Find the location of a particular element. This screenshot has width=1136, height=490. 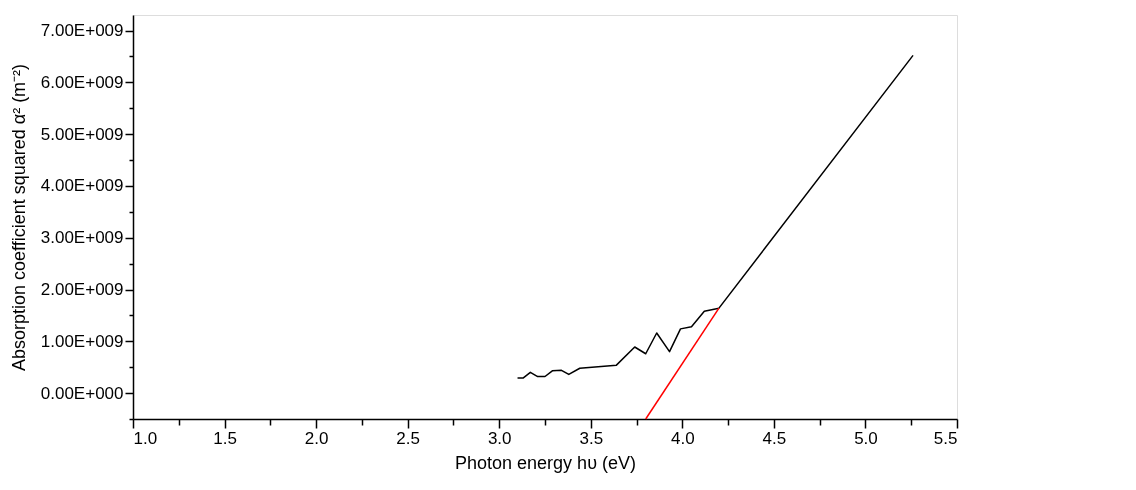

x-tick-label: 4.0 is located at coordinates (683, 438).